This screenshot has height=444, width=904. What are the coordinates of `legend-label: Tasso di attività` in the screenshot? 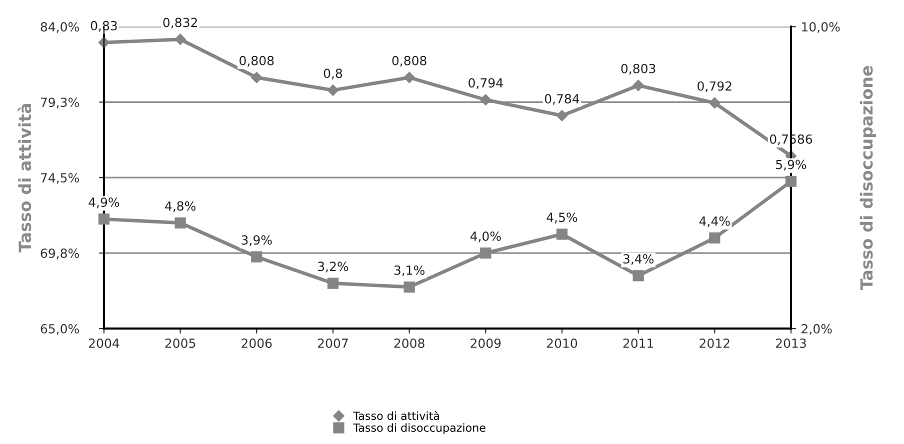 It's located at (396, 415).